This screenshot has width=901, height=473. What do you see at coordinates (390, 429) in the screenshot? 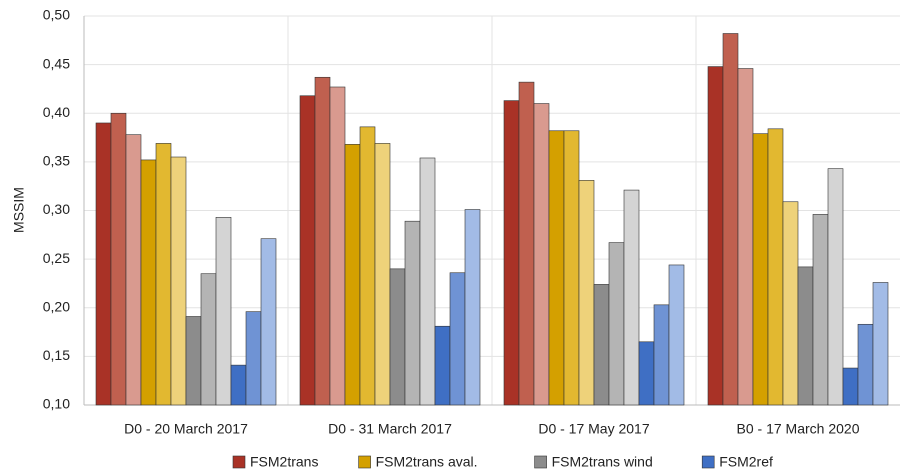
I see `x-tick-label: D0 - 31 March 2017` at bounding box center [390, 429].